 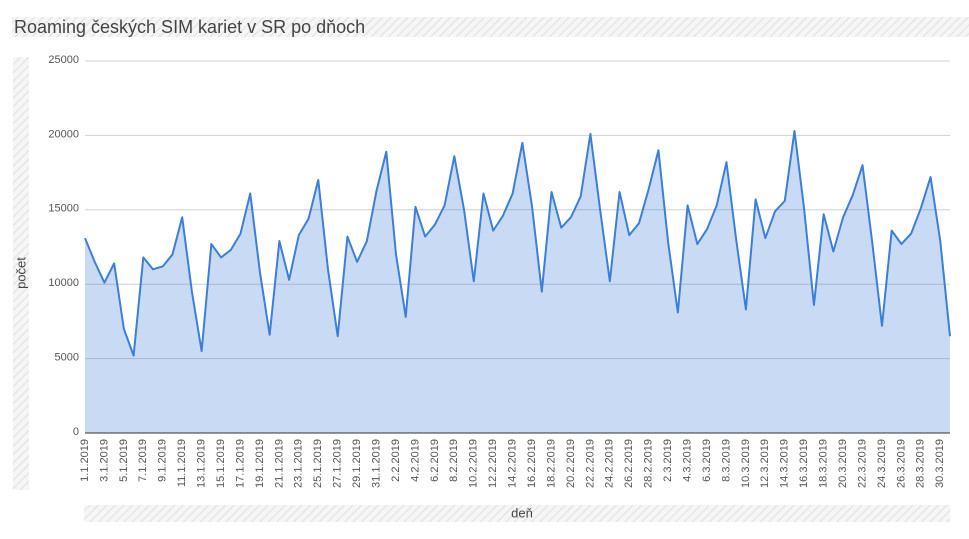 I want to click on x-tick-label: 5.1.2019, so click(x=124, y=460).